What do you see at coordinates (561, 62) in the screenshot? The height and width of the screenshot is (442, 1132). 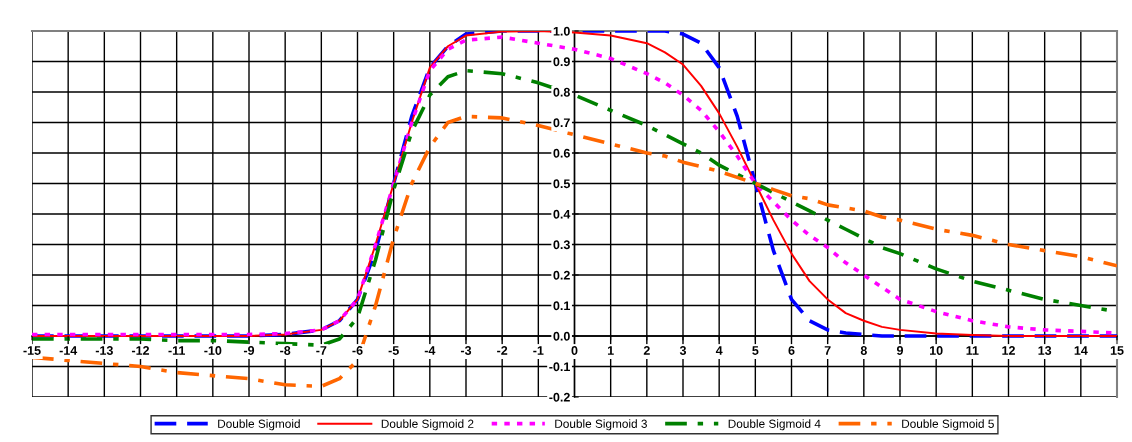 I see `y-tick-label: 0.9` at bounding box center [561, 62].